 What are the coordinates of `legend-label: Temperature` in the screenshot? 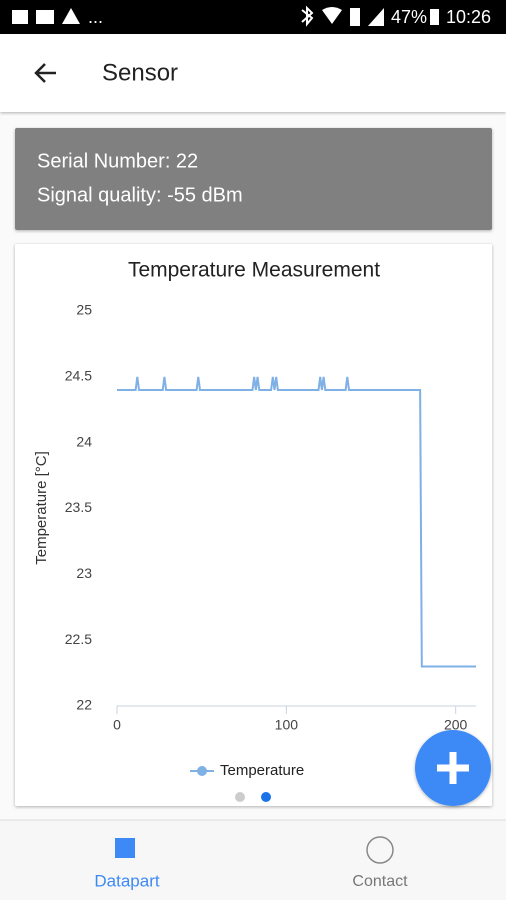 It's located at (262, 770).